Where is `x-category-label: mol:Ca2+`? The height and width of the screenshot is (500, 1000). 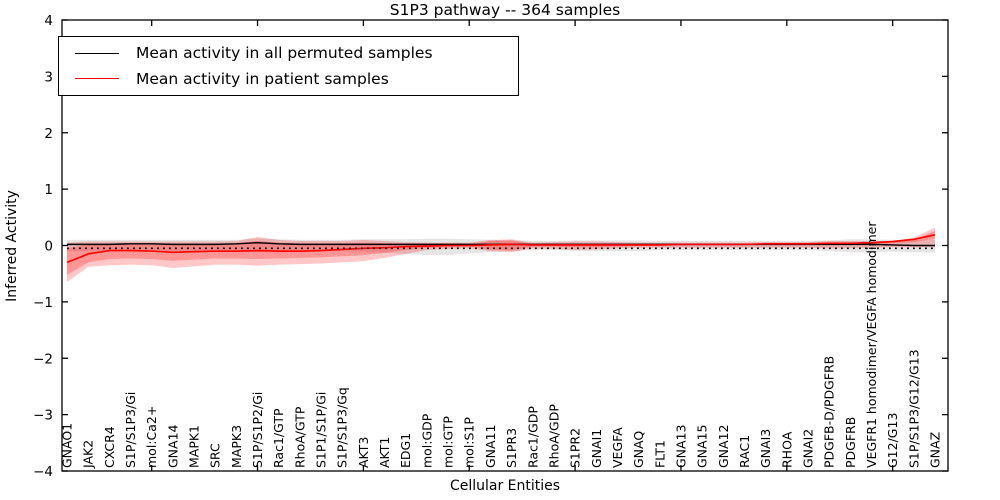 x-category-label: mol:Ca2+ is located at coordinates (151, 437).